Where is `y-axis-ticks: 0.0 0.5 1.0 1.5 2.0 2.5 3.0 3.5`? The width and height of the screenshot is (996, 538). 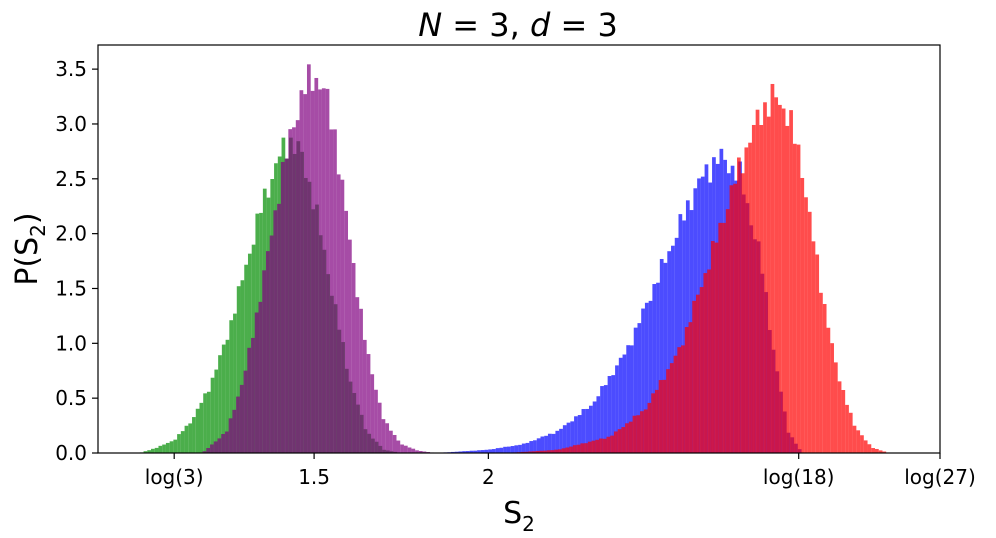 y-axis-ticks: 0.0 0.5 1.0 1.5 2.0 2.5 3.0 3.5 is located at coordinates (76, 261).